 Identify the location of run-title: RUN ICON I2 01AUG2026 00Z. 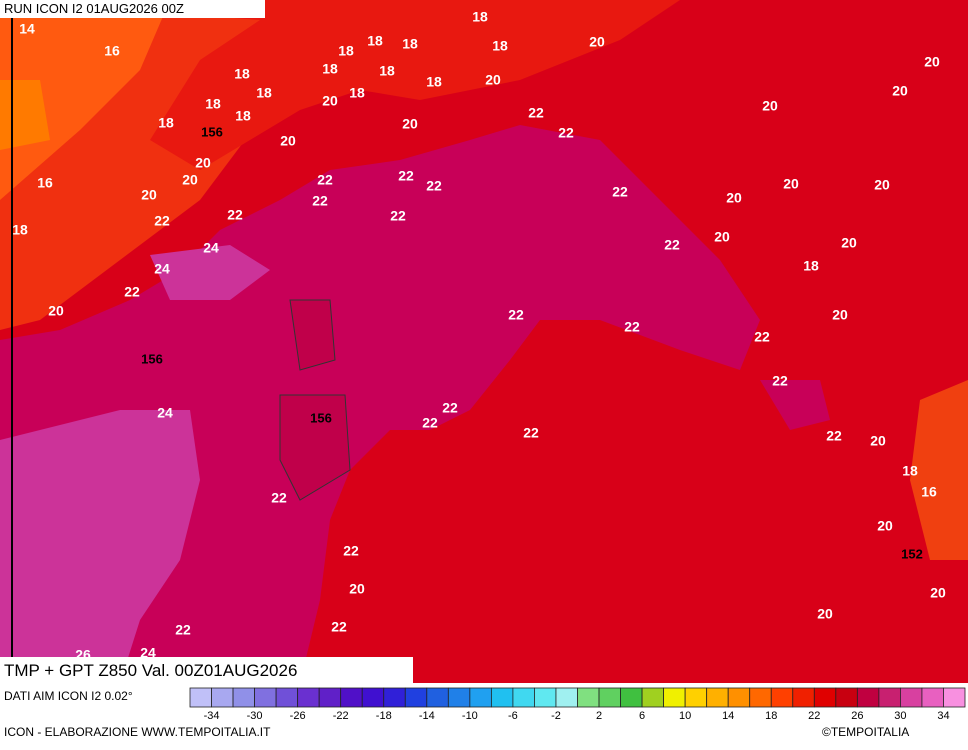
(94, 8).